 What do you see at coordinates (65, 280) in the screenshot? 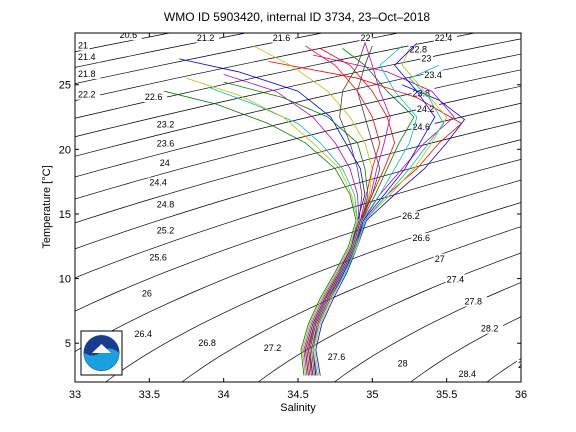
I see `y-tick-label-1: 10` at bounding box center [65, 280].